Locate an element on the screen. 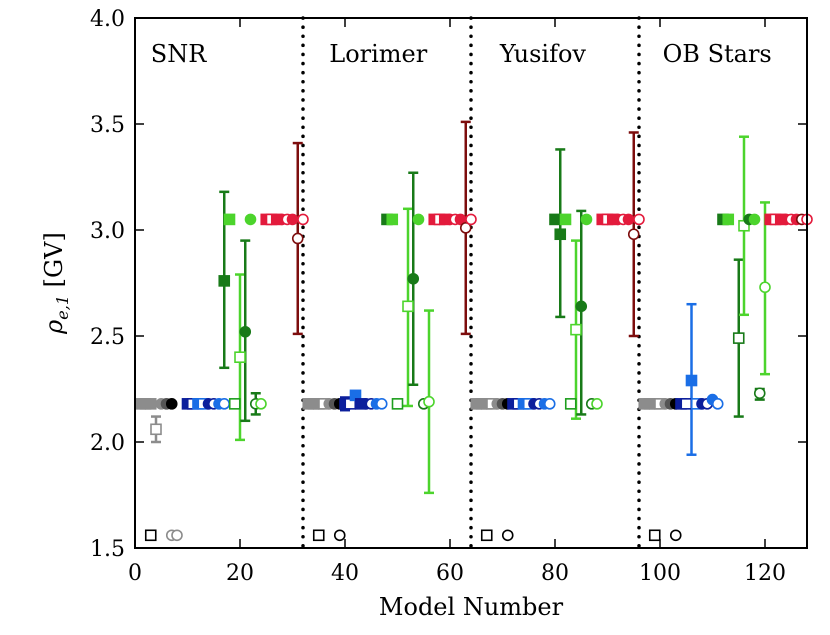 The image size is (830, 635). panel-label: OB Stars is located at coordinates (717, 54).